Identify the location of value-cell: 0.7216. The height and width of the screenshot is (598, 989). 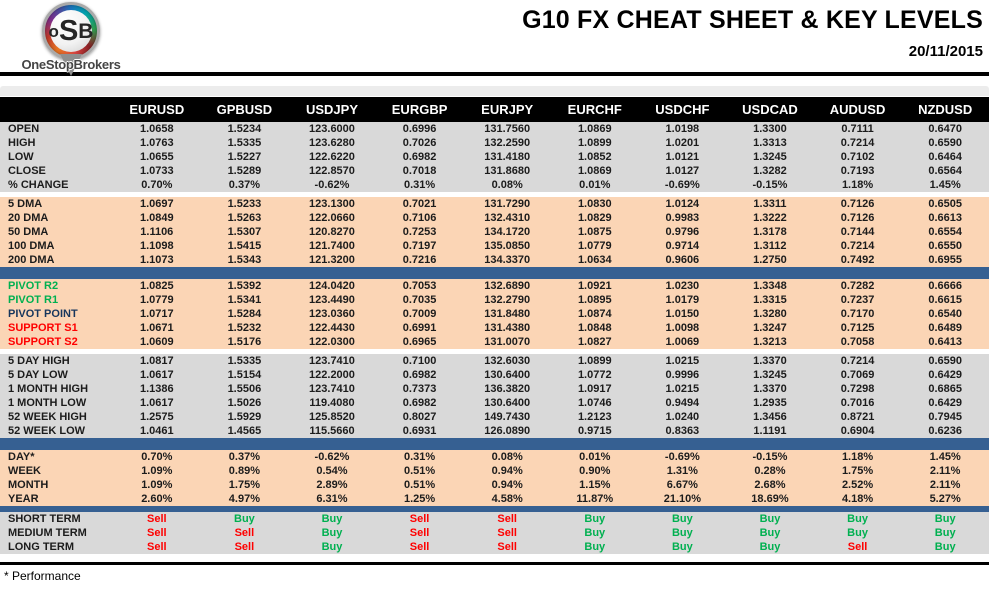
(419, 260).